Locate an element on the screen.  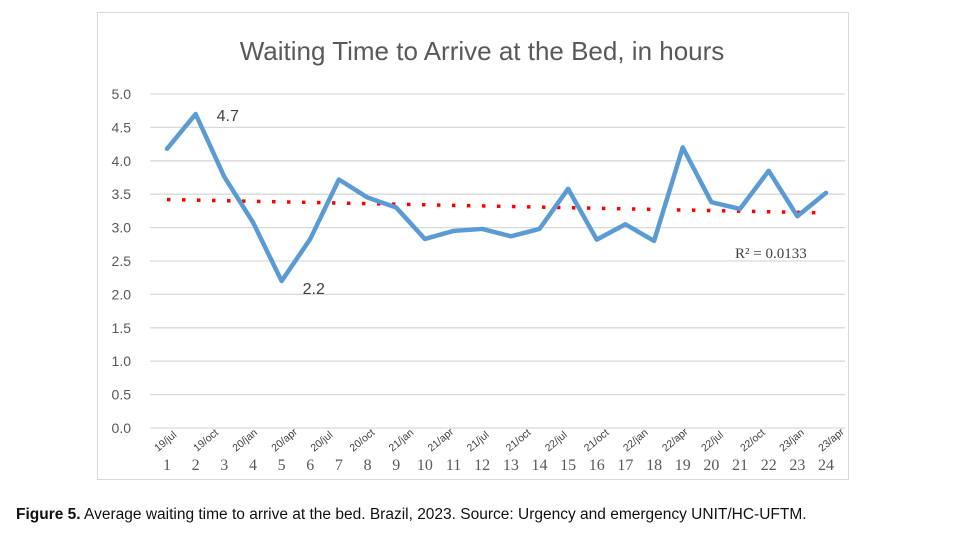
x-tick-label: 7 is located at coordinates (339, 465).